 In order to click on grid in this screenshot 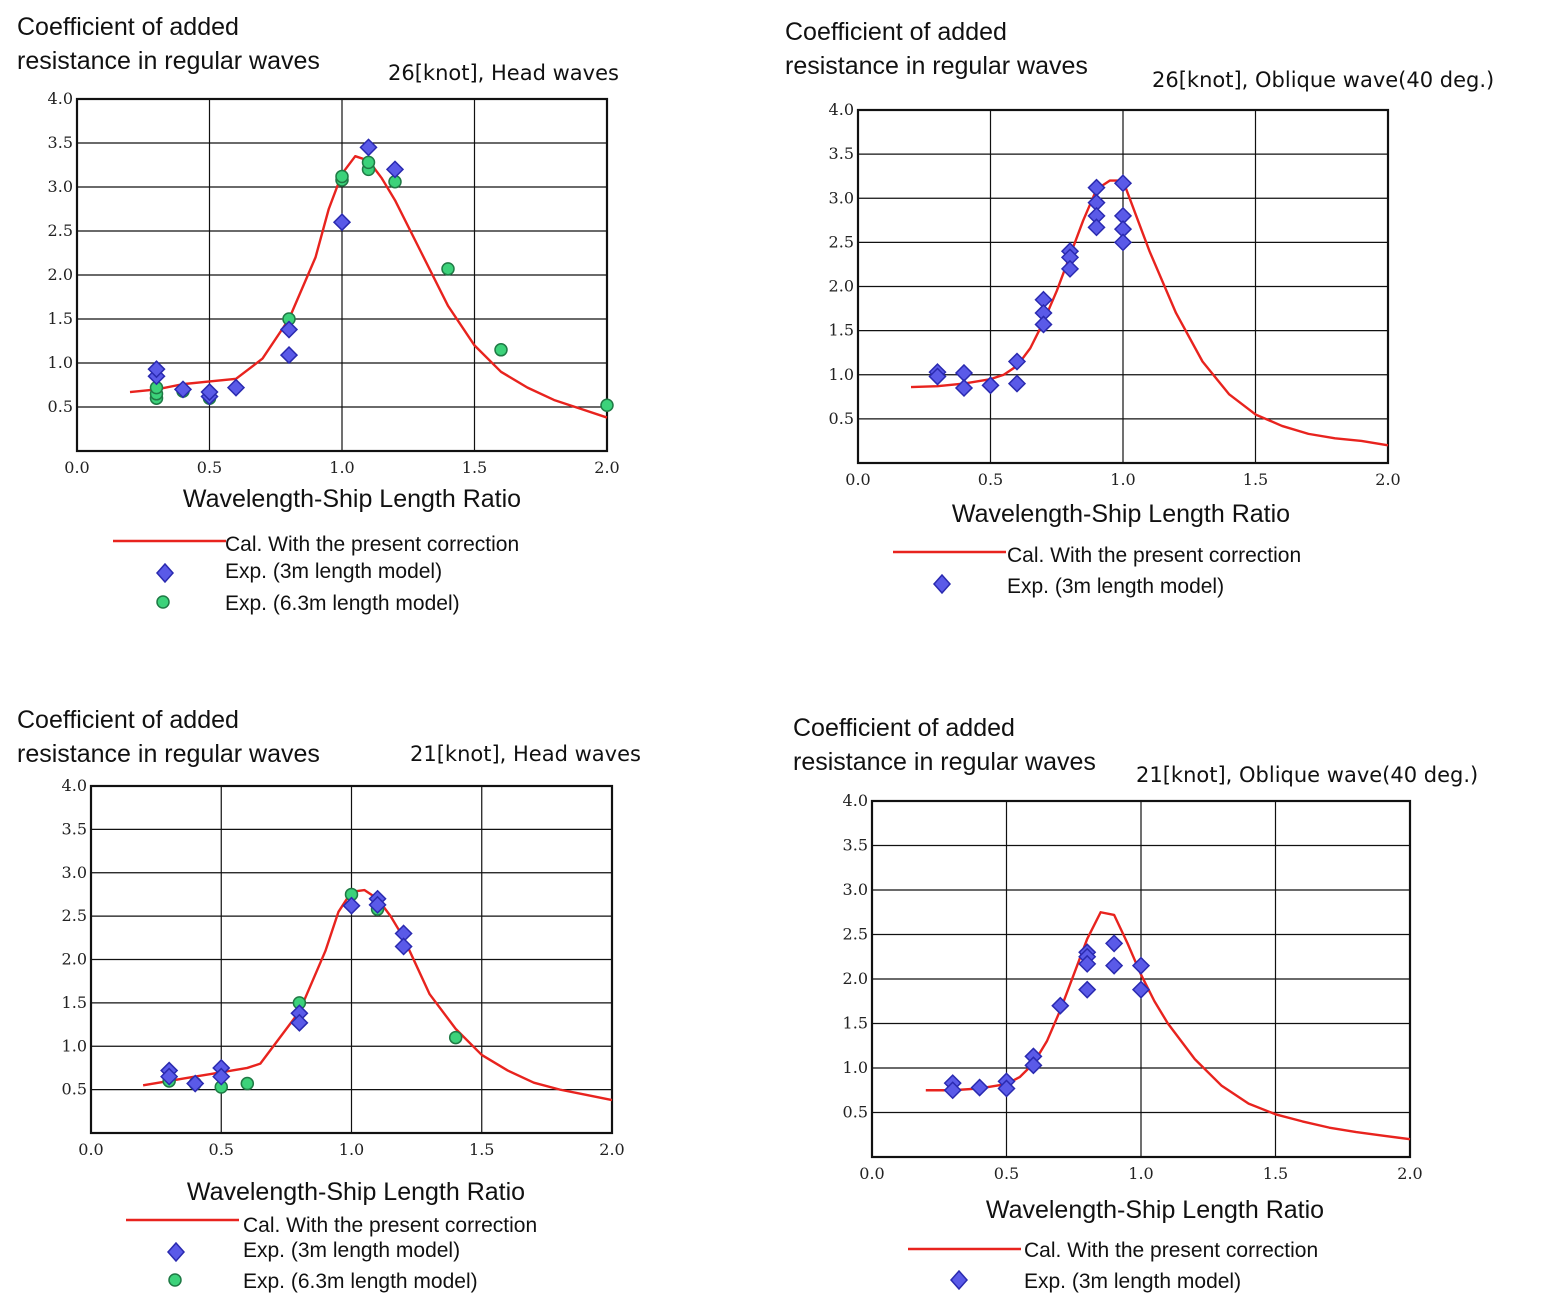, I will do `click(351, 959)`.